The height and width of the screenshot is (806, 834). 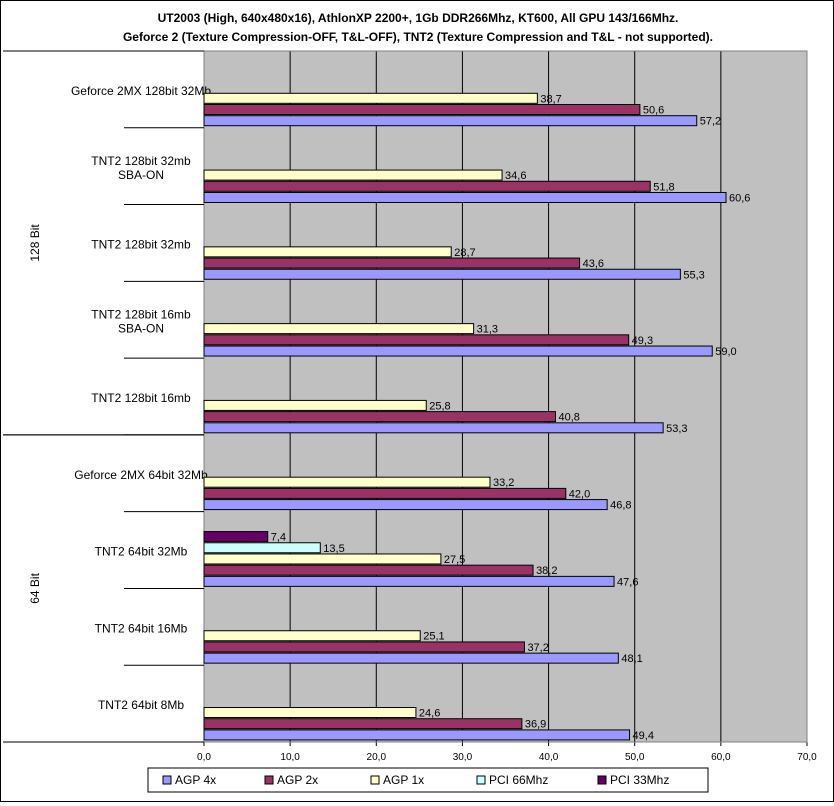 What do you see at coordinates (439, 406) in the screenshot?
I see `bar-value-label: 25,8` at bounding box center [439, 406].